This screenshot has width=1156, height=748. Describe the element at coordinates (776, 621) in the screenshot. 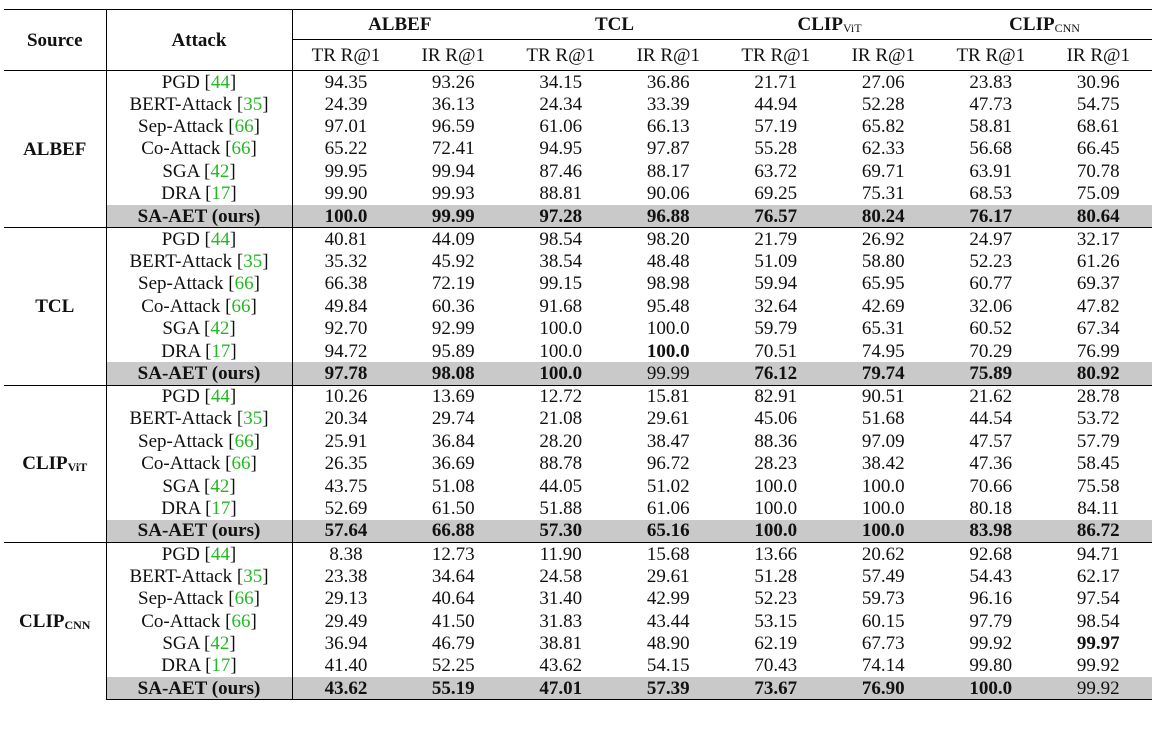

I see `value-cell: 53.15` at that location.